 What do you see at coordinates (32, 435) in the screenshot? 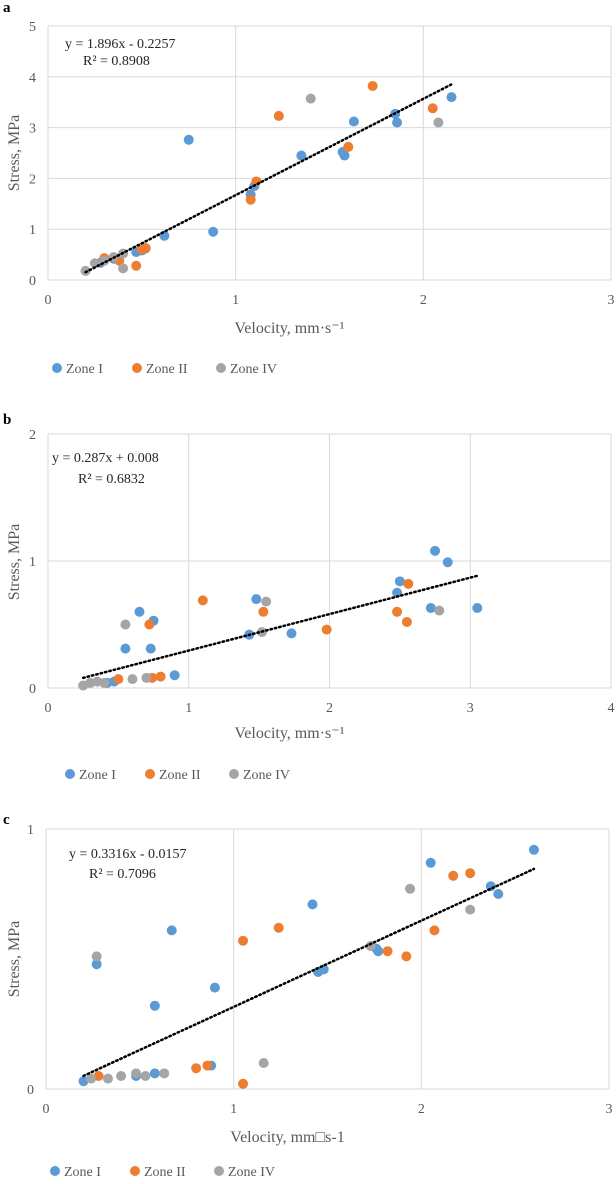
I see `y-tick-label: 2` at bounding box center [32, 435].